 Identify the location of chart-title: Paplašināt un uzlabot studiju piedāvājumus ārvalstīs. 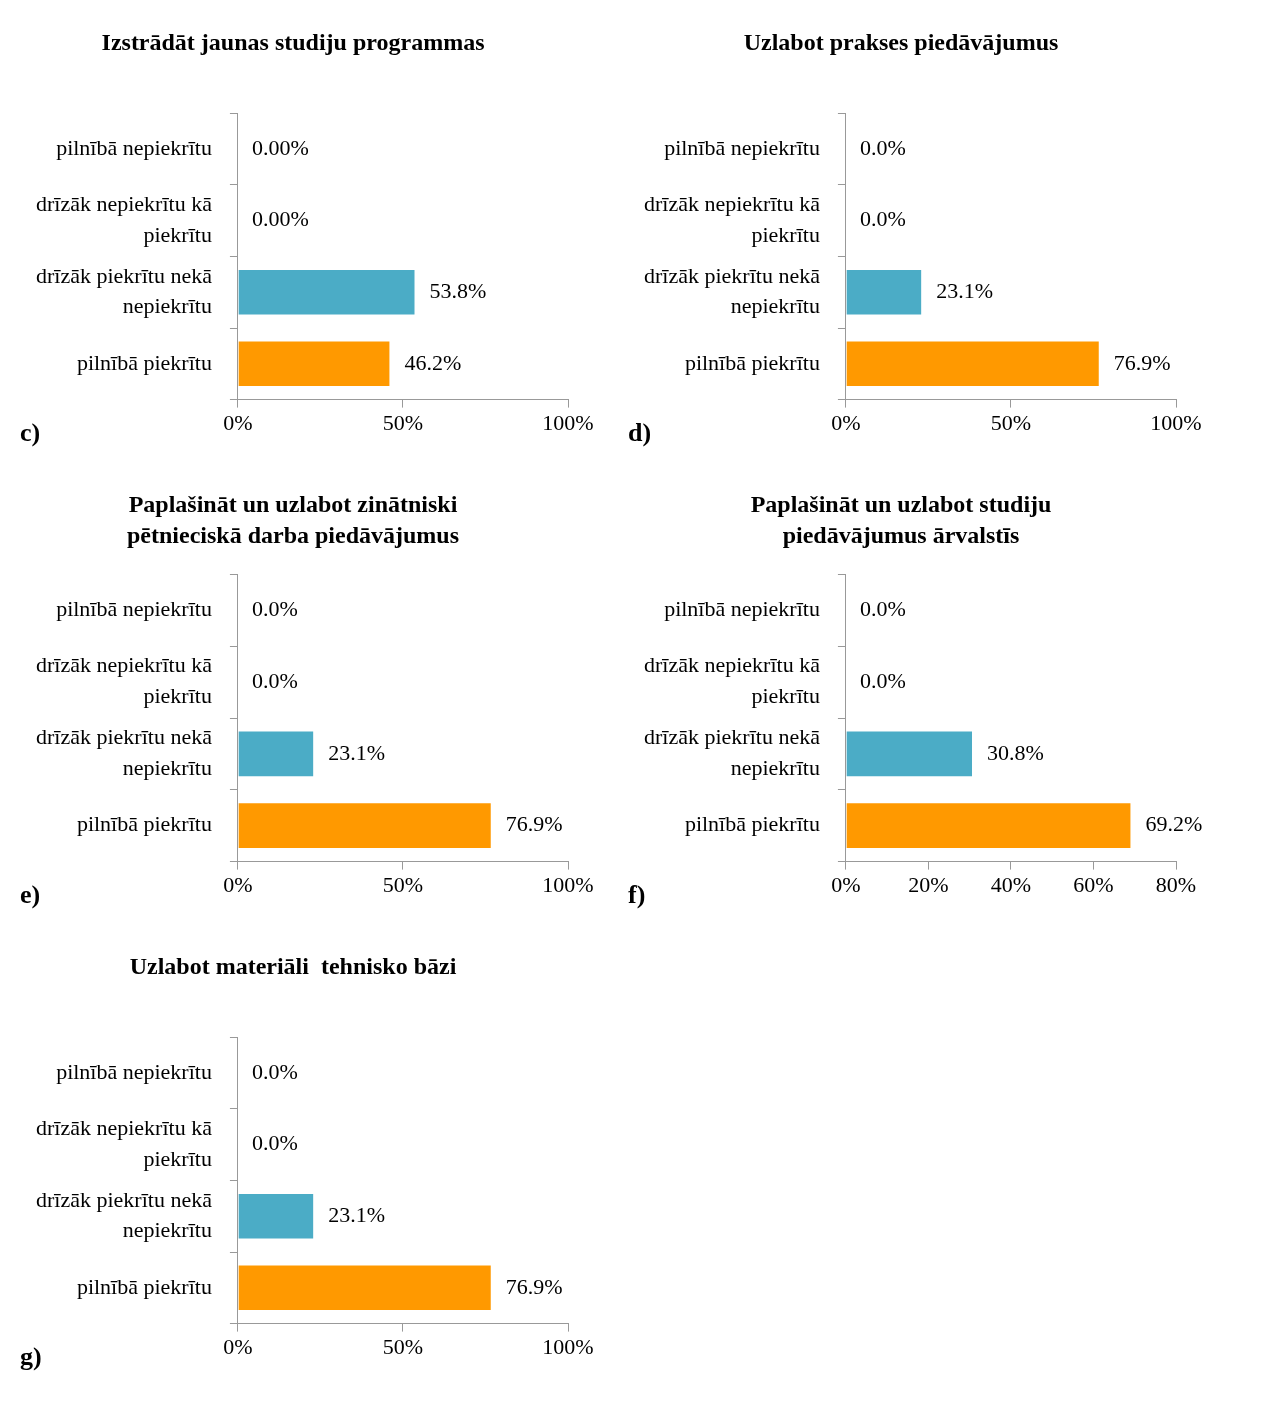
(901, 519).